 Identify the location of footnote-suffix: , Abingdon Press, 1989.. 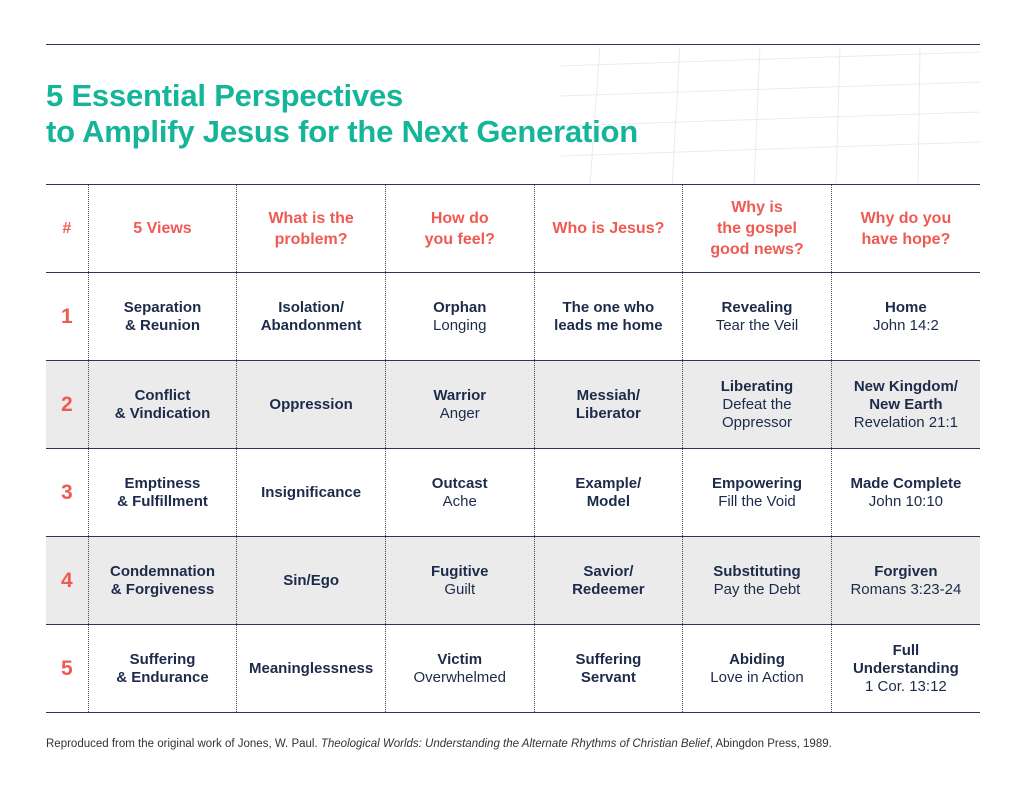
(770, 744).